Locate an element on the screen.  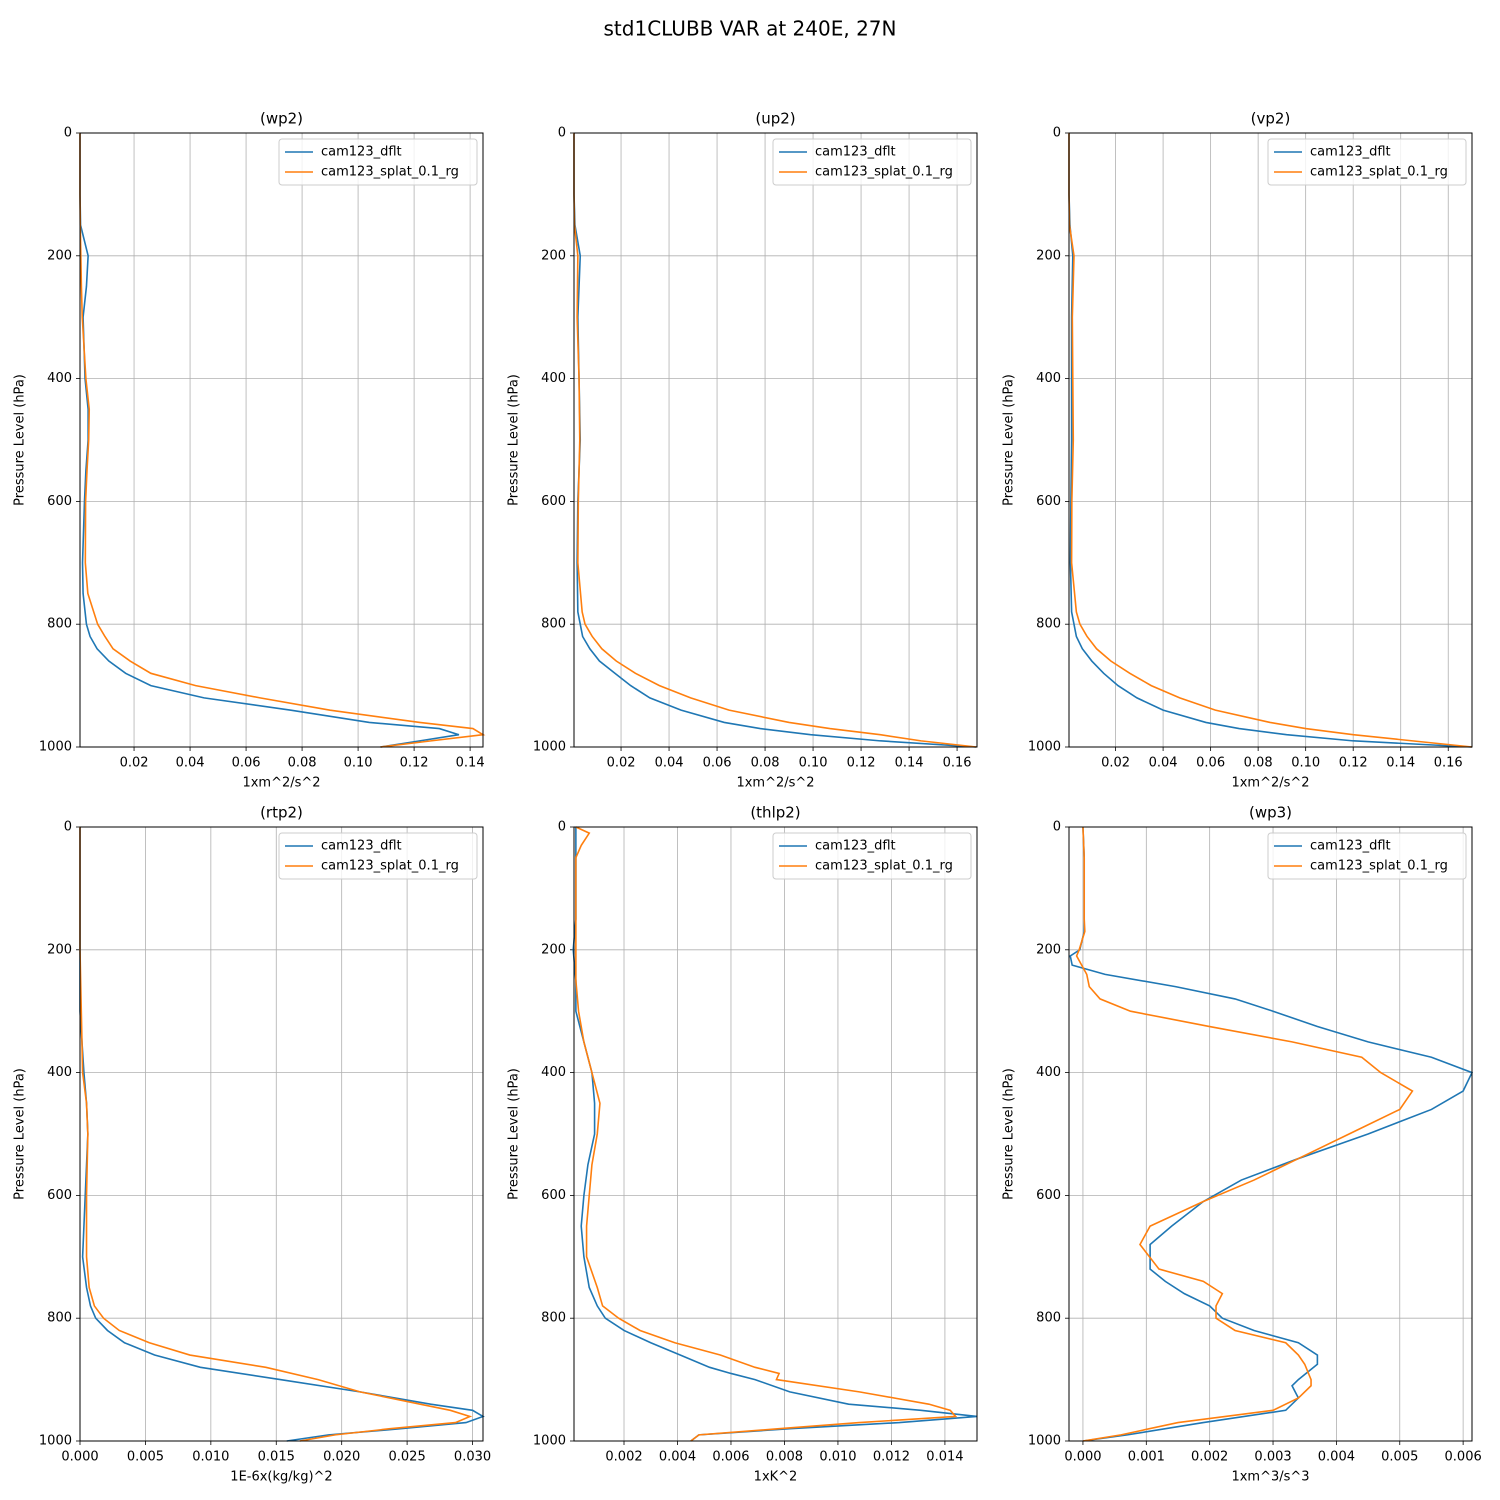
x-tick-label: 0.025 is located at coordinates (407, 1457).